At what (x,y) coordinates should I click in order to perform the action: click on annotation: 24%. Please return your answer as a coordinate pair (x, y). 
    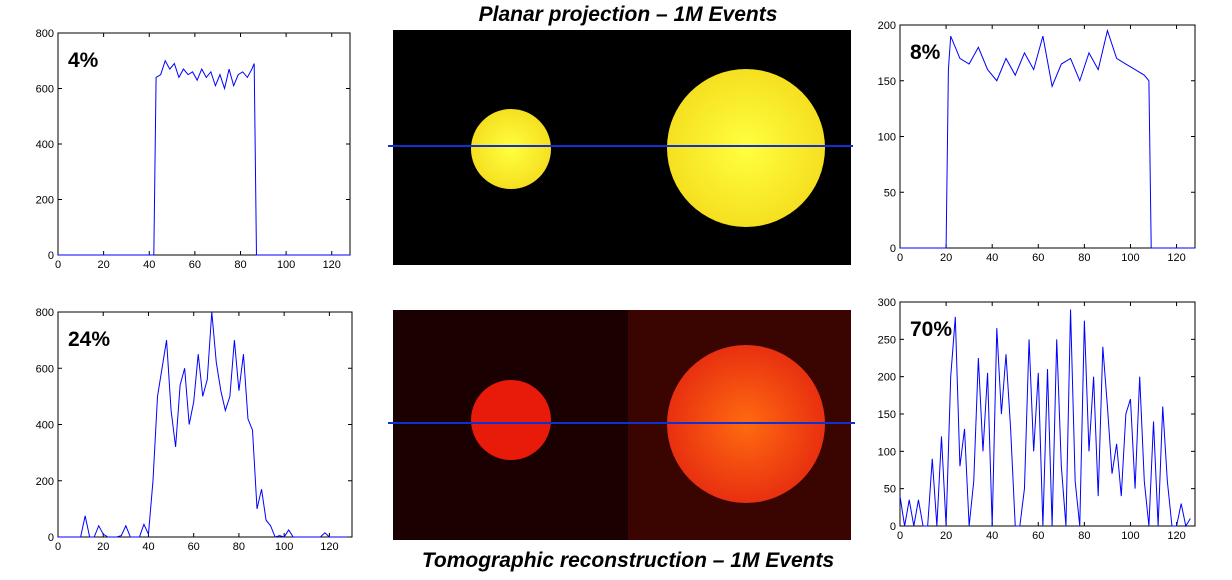
    Looking at the image, I should click on (89, 339).